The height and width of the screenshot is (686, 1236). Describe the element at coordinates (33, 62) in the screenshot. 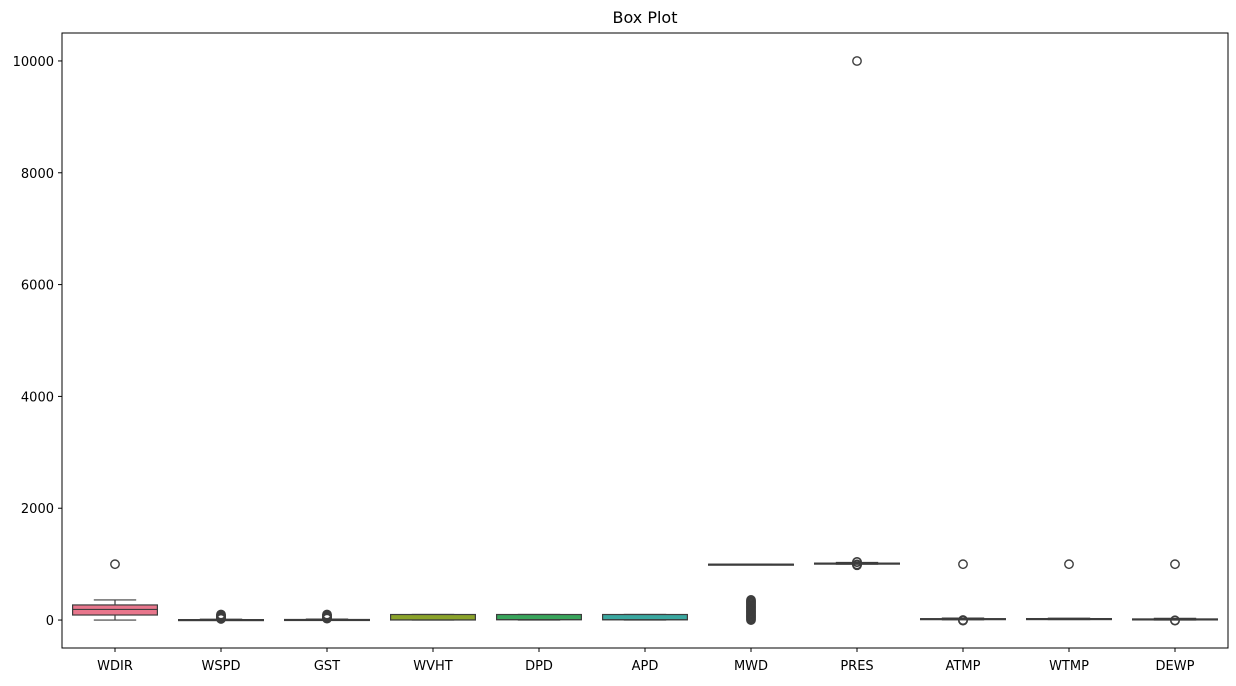

I see `y-tick-label: 10000` at that location.